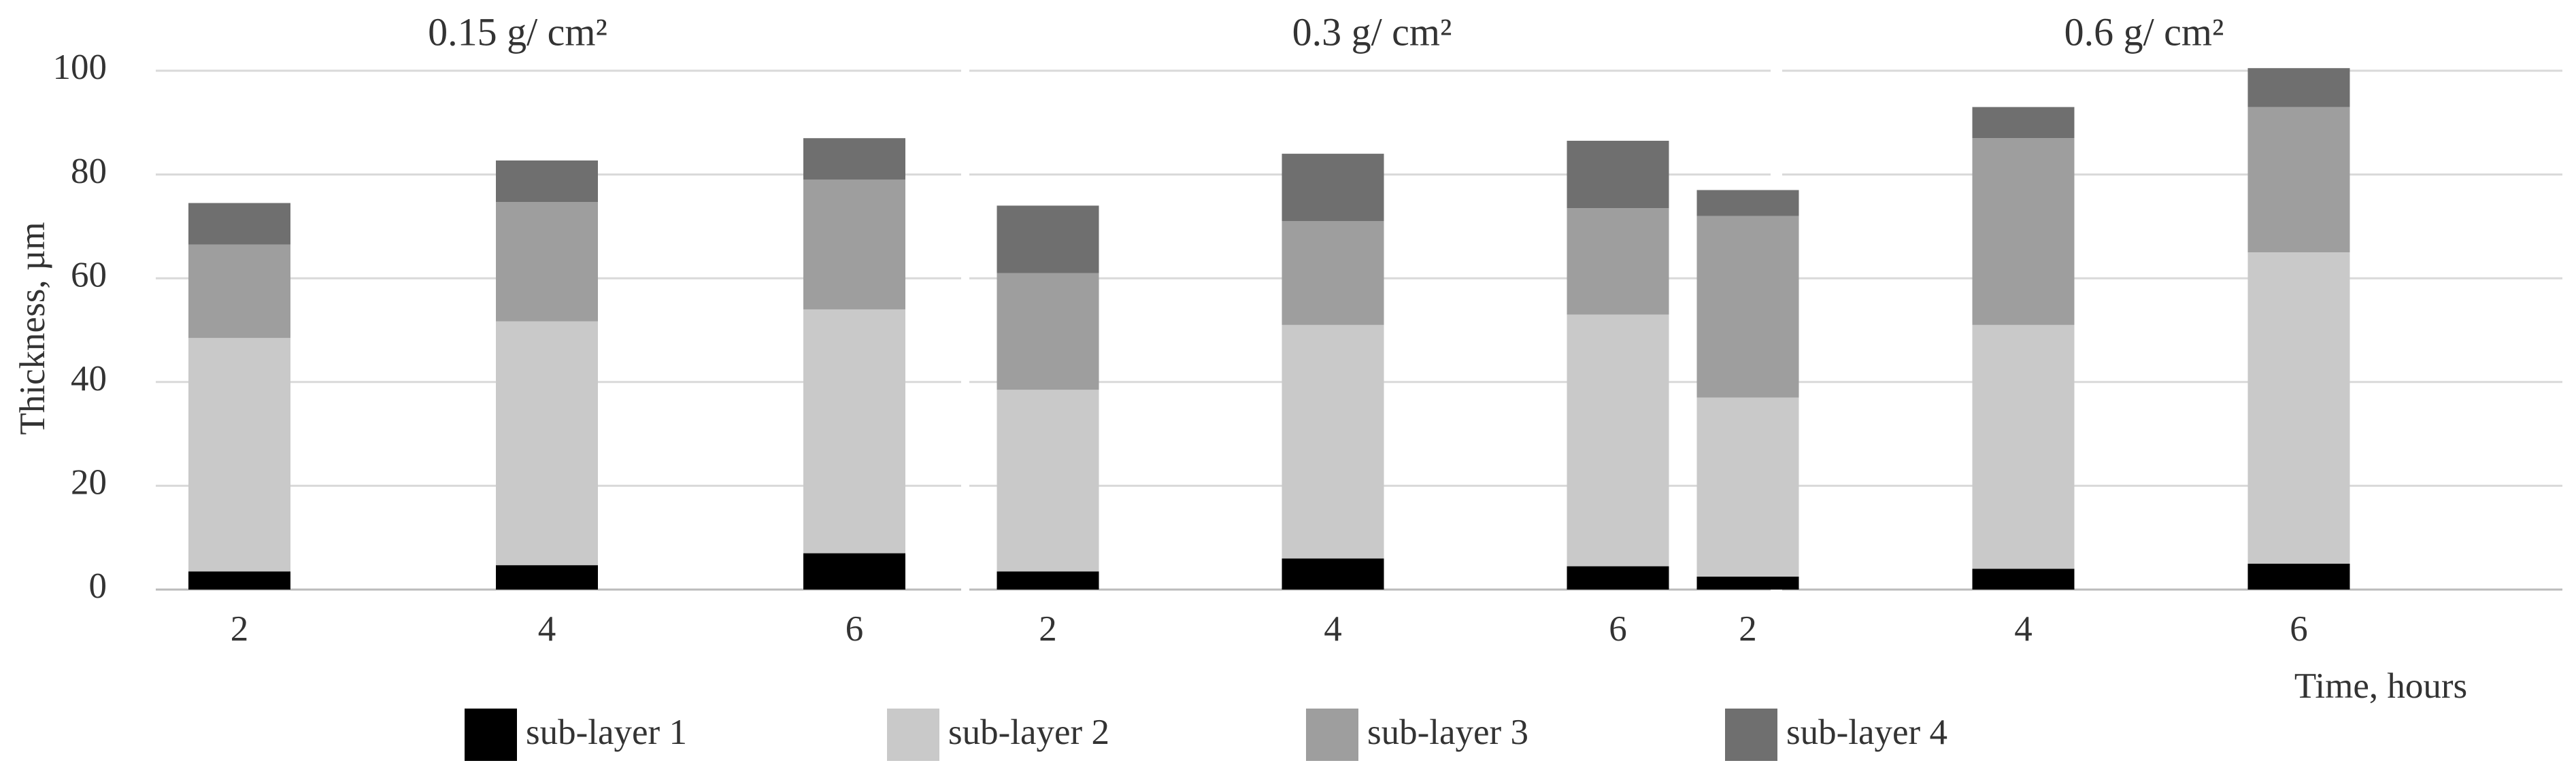 Image resolution: width=2576 pixels, height=782 pixels. I want to click on y-tick-label: 20, so click(89, 483).